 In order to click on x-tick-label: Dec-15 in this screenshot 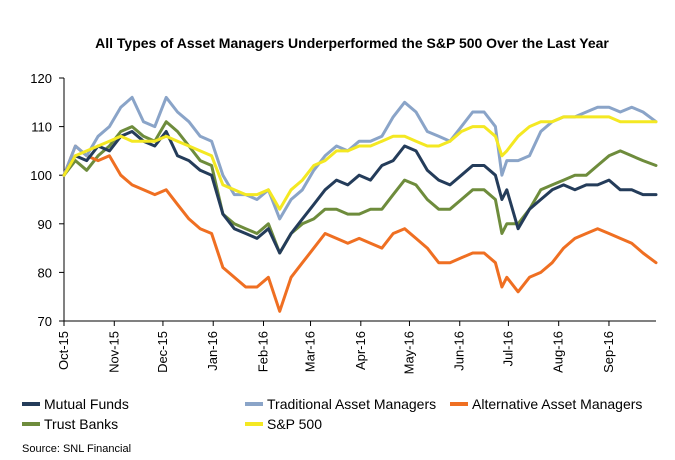, I will do `click(162, 352)`.